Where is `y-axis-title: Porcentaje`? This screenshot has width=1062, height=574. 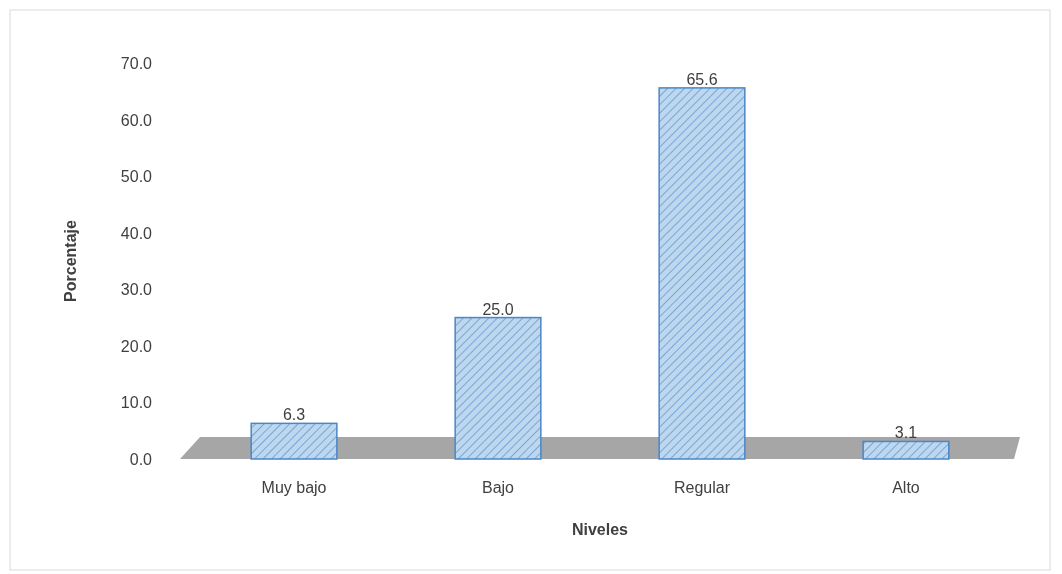
y-axis-title: Porcentaje is located at coordinates (70, 260).